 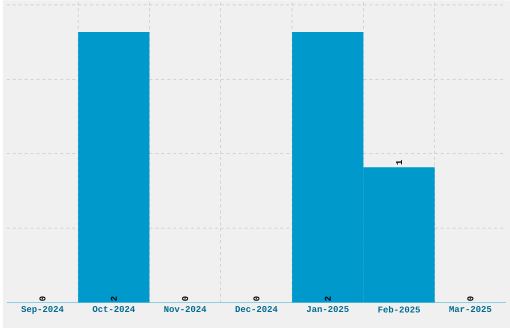 I want to click on x-tick-label: Nov-2024, so click(x=185, y=309).